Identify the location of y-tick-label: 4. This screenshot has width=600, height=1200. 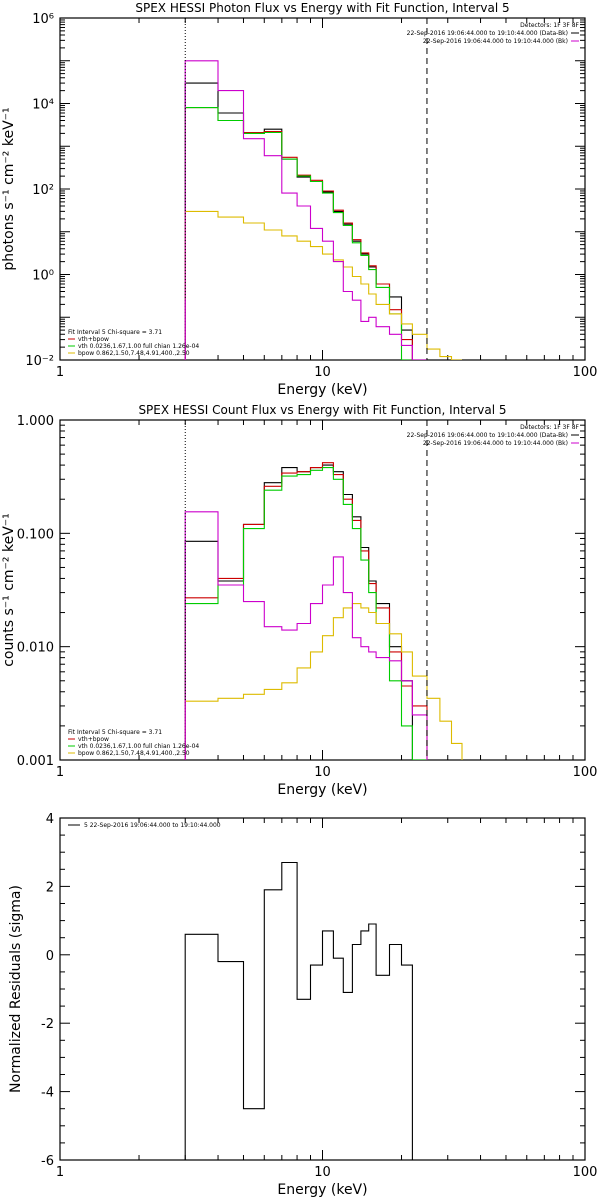
(50, 819).